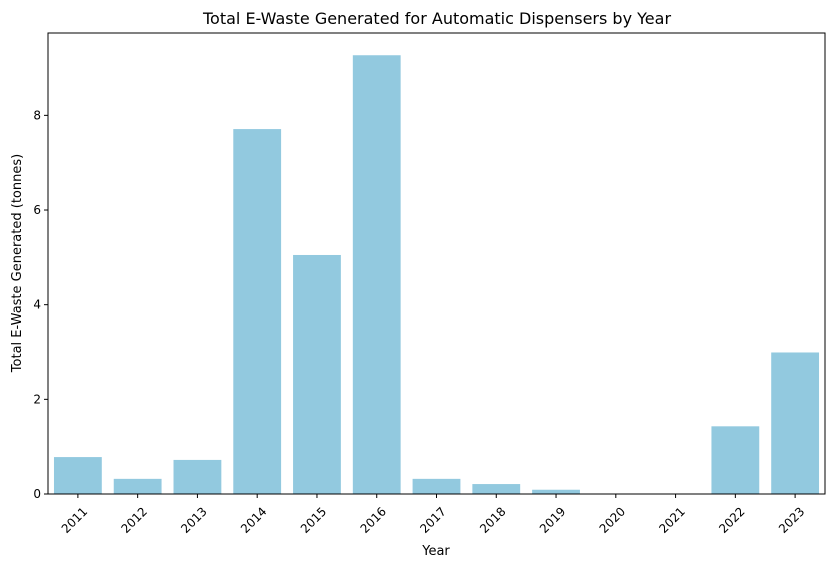  What do you see at coordinates (435, 551) in the screenshot?
I see `x-axis-label: Year` at bounding box center [435, 551].